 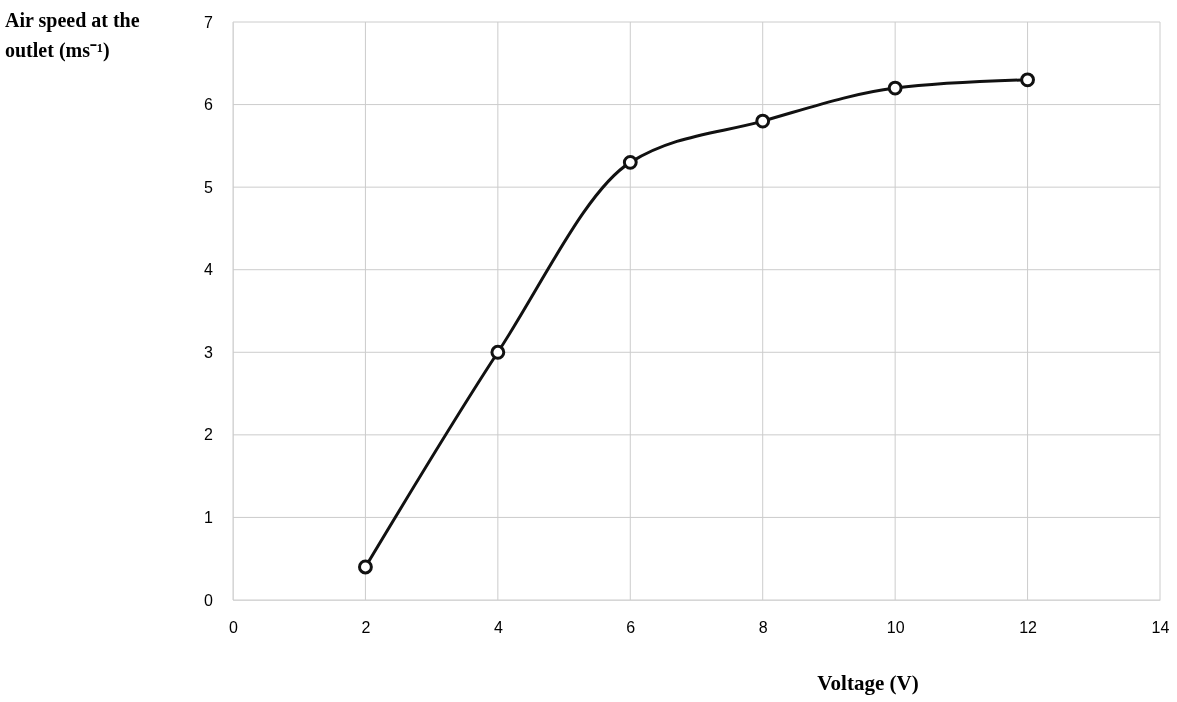 What do you see at coordinates (631, 628) in the screenshot?
I see `x-tick-label: 6` at bounding box center [631, 628].